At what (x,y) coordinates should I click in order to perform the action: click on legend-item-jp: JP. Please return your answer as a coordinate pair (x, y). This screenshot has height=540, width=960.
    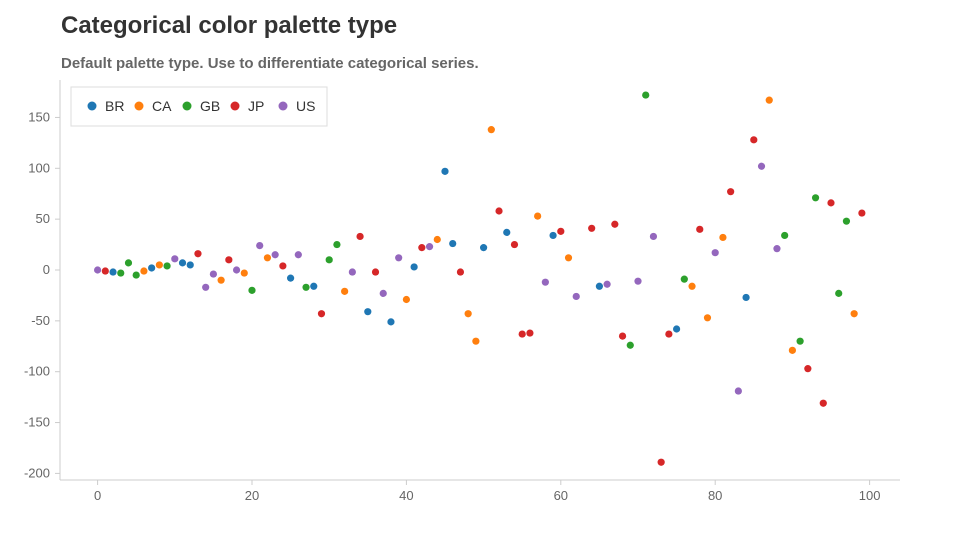
    Looking at the image, I should click on (247, 106).